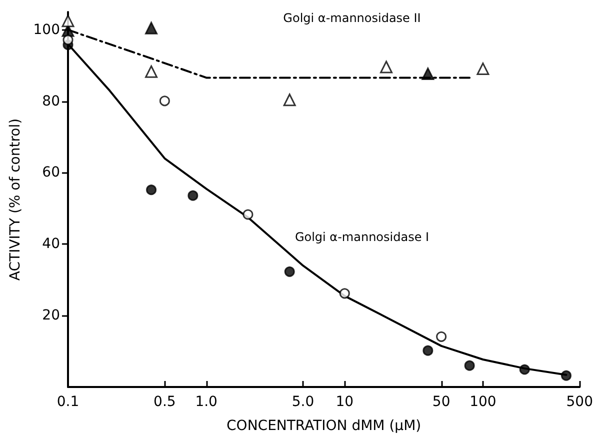  Describe the element at coordinates (441, 402) in the screenshot. I see `x-tick-label: 50` at that location.